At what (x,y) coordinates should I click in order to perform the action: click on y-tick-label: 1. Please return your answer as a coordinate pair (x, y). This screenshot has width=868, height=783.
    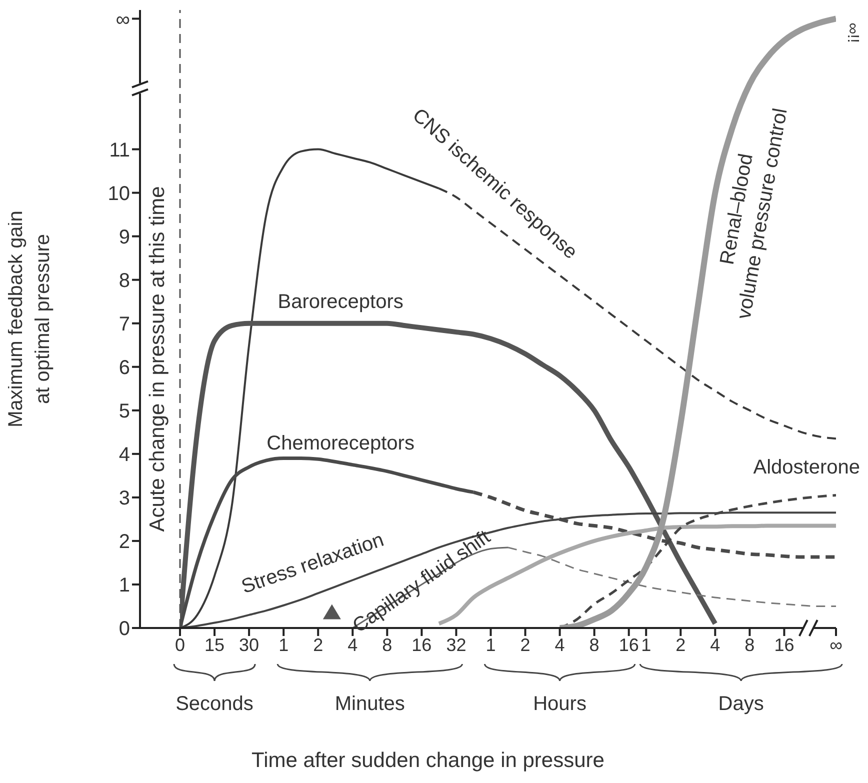
    Looking at the image, I should click on (124, 585).